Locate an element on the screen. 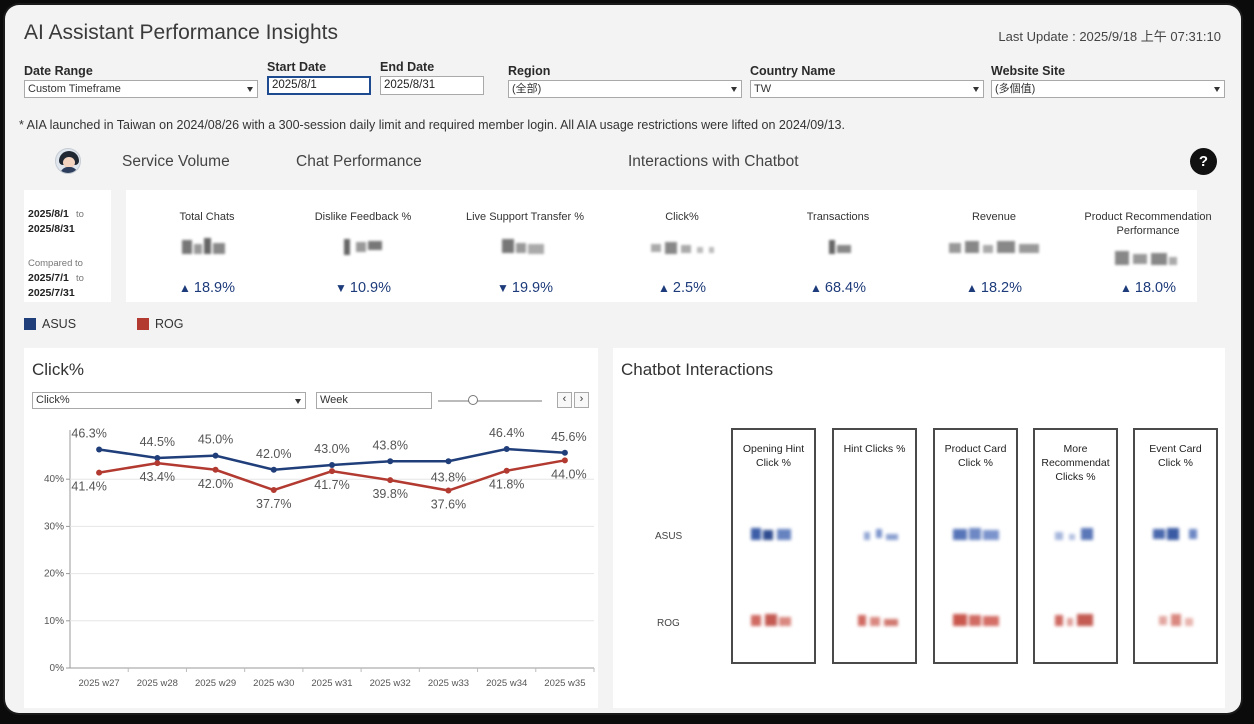 Image resolution: width=1254 pixels, height=724 pixels. legend-rog: ROG is located at coordinates (160, 324).